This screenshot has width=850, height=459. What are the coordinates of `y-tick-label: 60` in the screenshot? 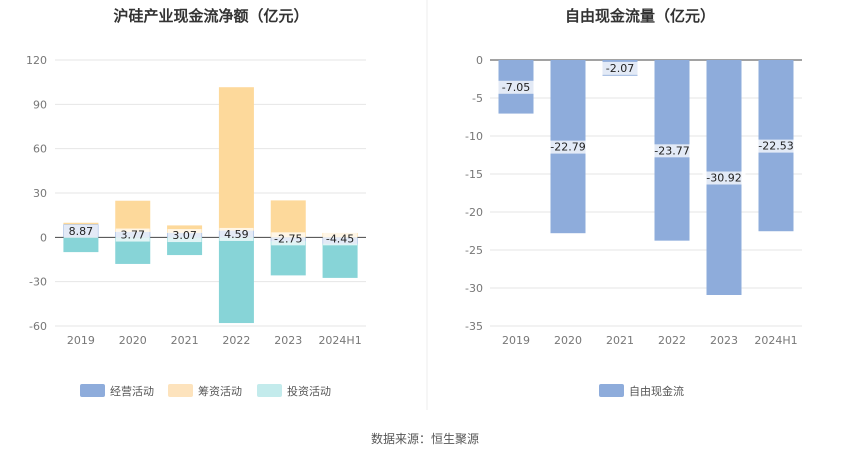 It's located at (40, 149).